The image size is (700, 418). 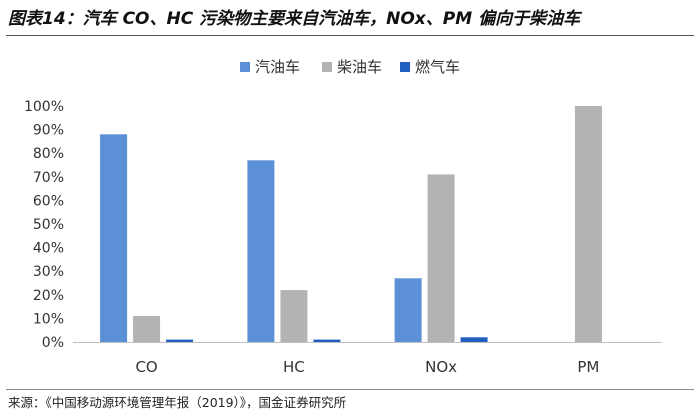 I want to click on y-tick-label-10: 100%, so click(x=44, y=107).